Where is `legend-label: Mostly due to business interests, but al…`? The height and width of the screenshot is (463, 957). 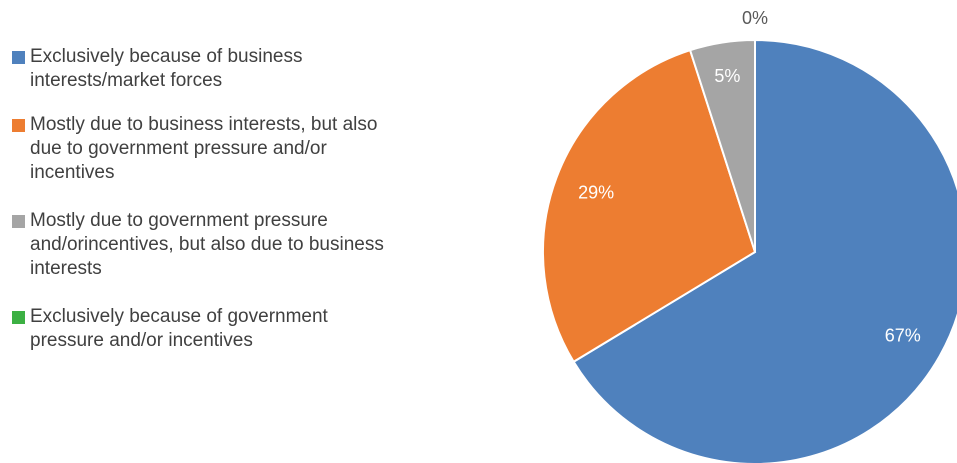 legend-label: Mostly due to business interests, but al… is located at coordinates (204, 148).